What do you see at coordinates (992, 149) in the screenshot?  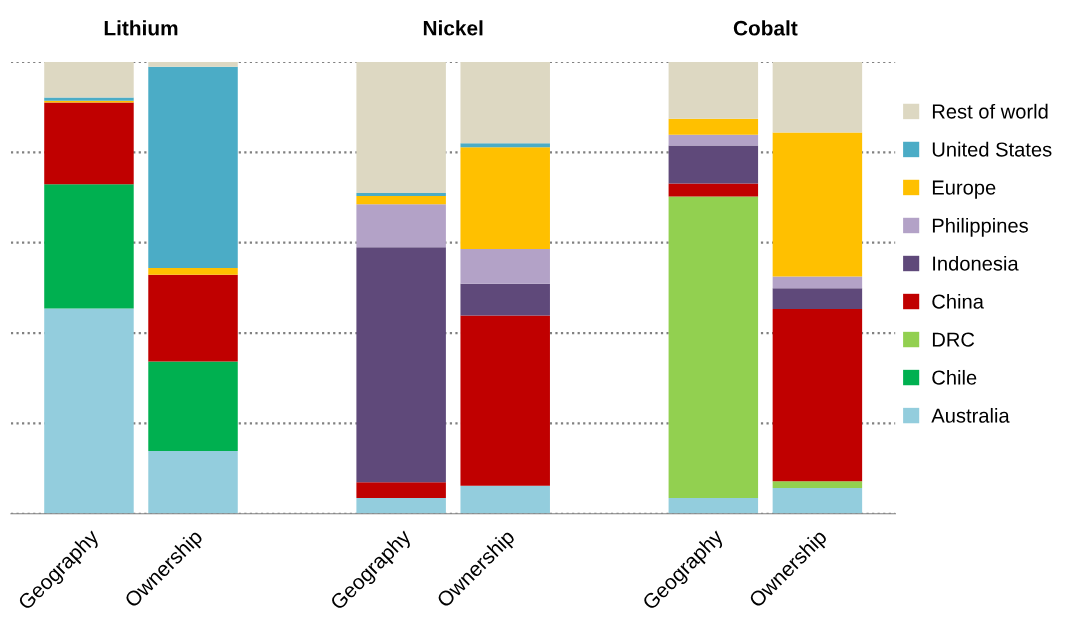 I see `legend-label: United States` at bounding box center [992, 149].